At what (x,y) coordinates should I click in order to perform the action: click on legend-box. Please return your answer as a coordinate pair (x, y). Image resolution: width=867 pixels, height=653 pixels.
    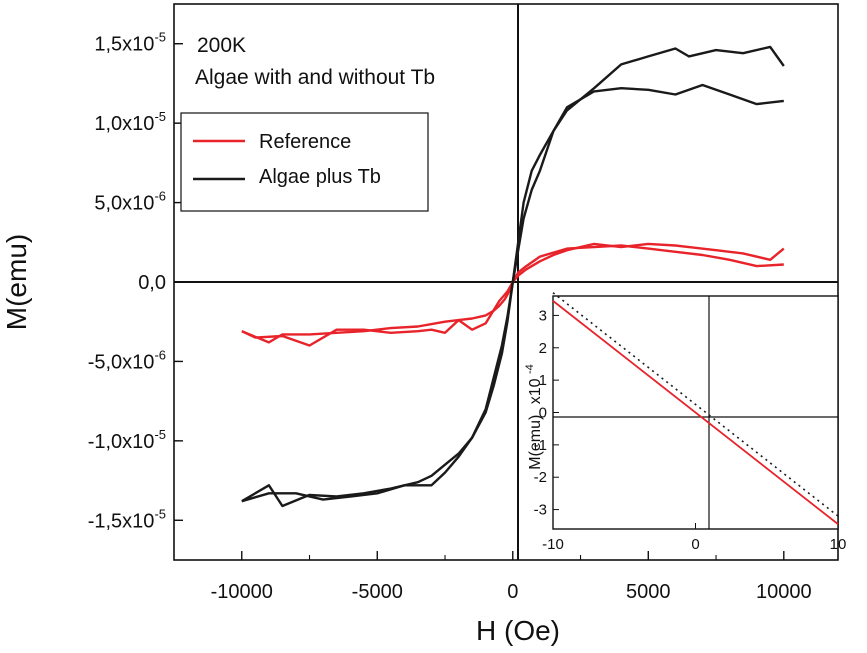
    Looking at the image, I should click on (304, 162).